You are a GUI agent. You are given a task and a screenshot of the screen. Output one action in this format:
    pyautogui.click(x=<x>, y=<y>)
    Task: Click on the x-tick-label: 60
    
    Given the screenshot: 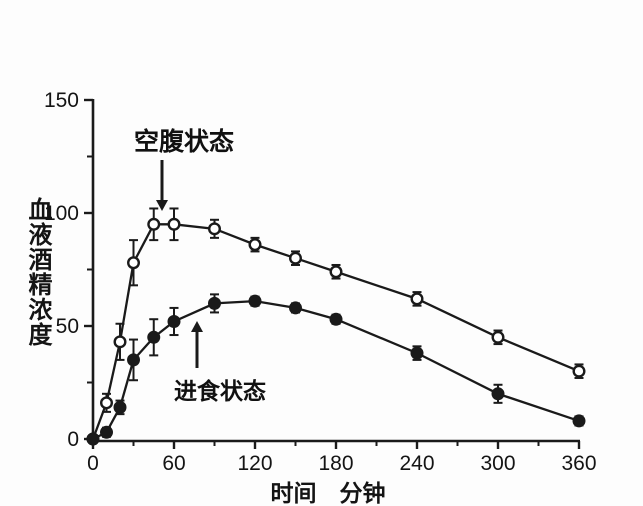 What is the action you would take?
    pyautogui.click(x=173, y=463)
    